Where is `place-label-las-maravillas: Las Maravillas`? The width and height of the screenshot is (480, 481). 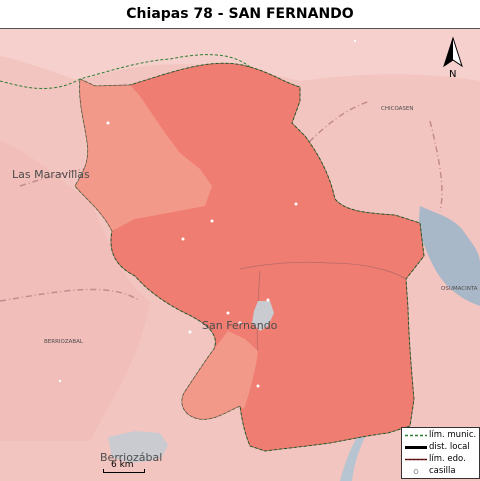 place-label-las-maravillas: Las Maravillas is located at coordinates (51, 174).